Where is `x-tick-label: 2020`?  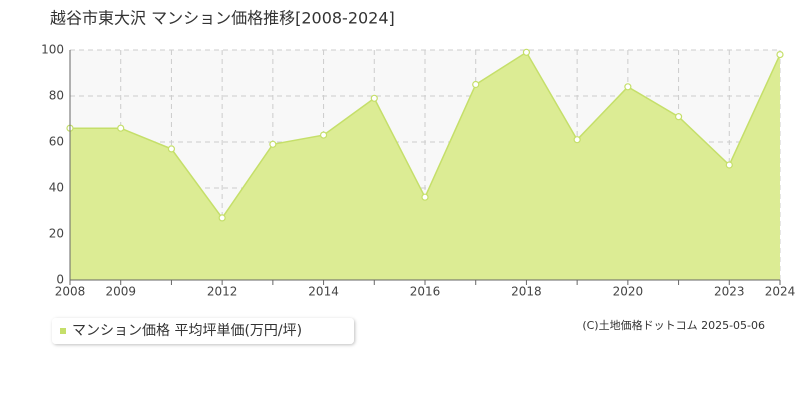 x-tick-label: 2020 is located at coordinates (628, 292).